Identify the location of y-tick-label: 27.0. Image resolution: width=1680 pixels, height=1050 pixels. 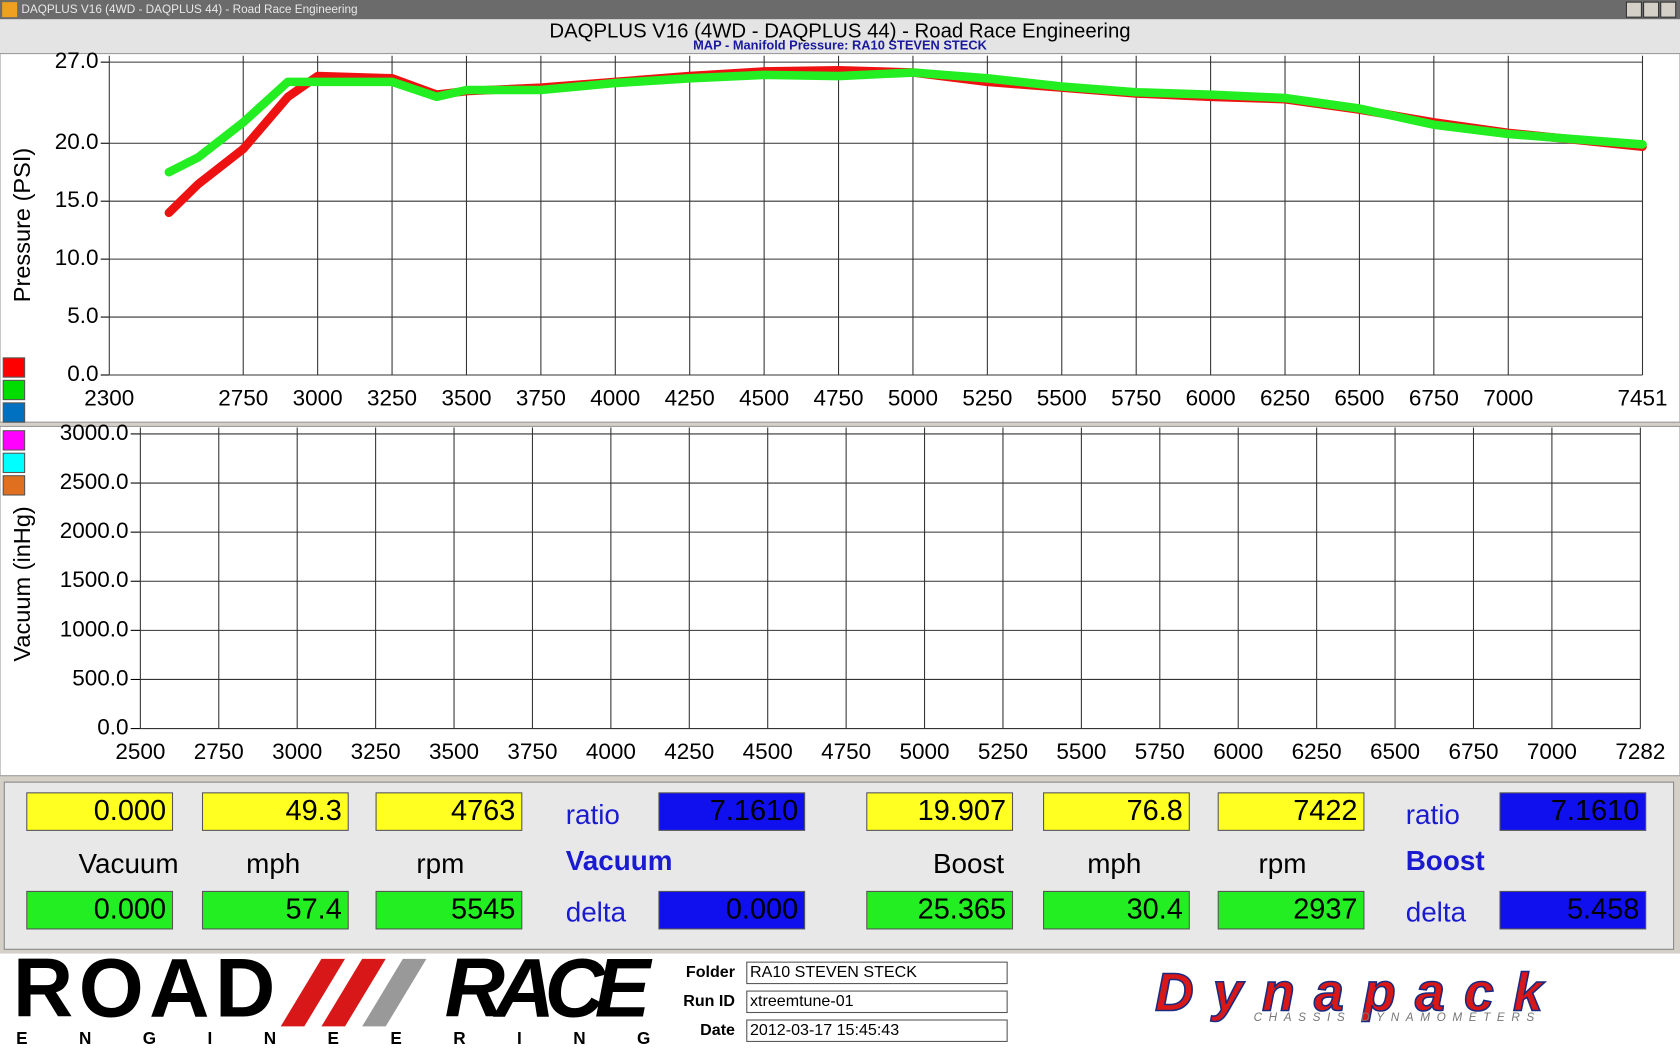
(77, 60).